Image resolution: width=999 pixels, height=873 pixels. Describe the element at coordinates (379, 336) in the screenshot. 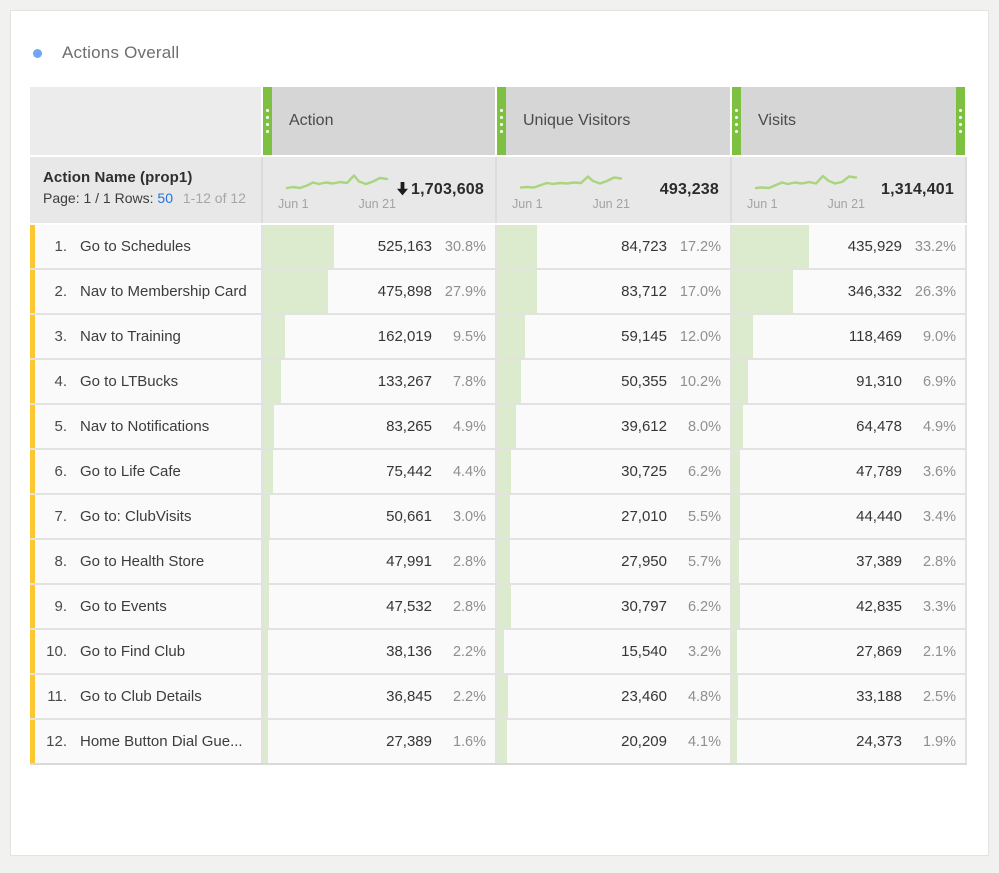

I see `metric-cell-action: 162,019 9.5%` at that location.